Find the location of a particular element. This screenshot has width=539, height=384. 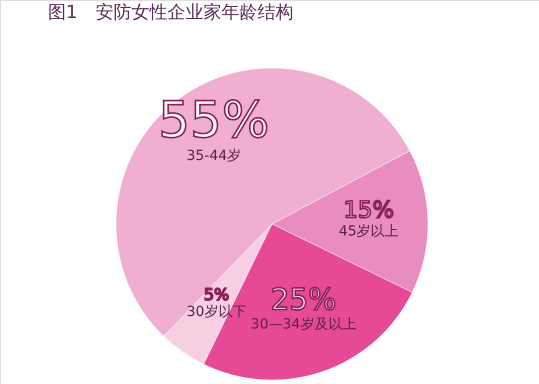

data-label: 55% is located at coordinates (214, 119).